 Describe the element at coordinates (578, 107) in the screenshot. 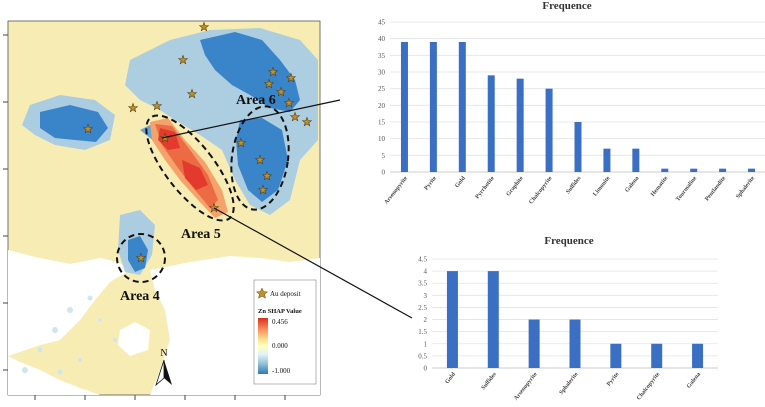

I see `chart1-bars` at that location.